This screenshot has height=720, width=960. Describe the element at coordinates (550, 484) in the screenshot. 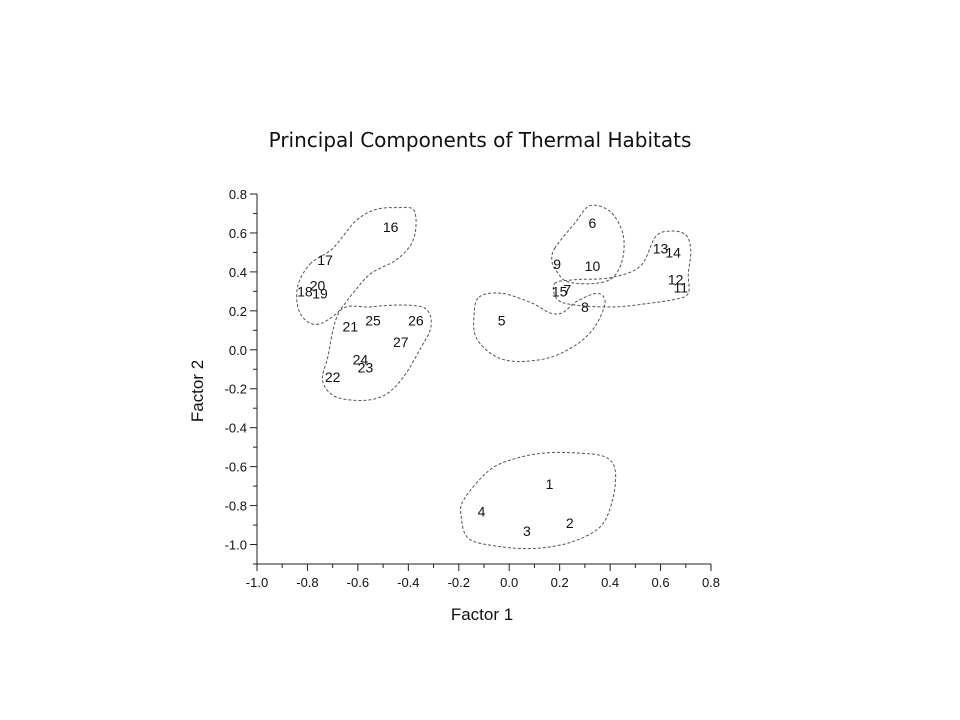

I see `point-label: 1` at that location.